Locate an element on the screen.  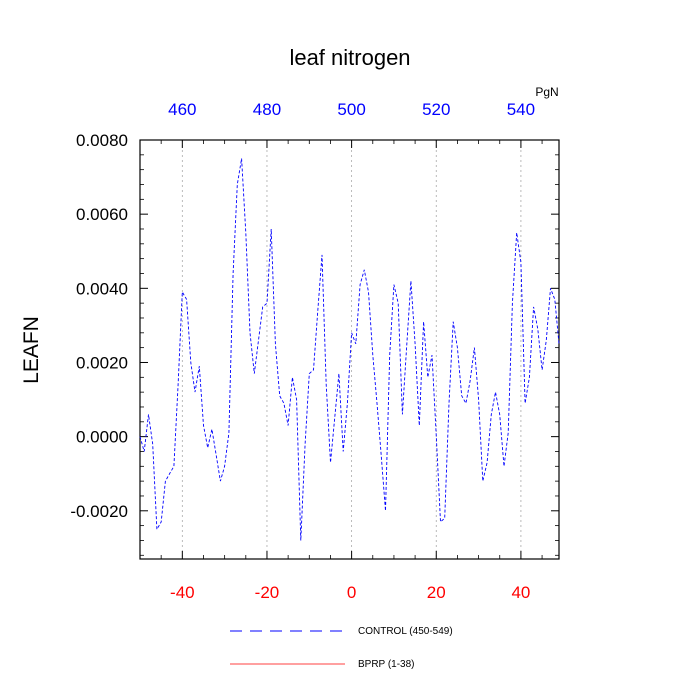
x-tick-label-top: 540 is located at coordinates (521, 109).